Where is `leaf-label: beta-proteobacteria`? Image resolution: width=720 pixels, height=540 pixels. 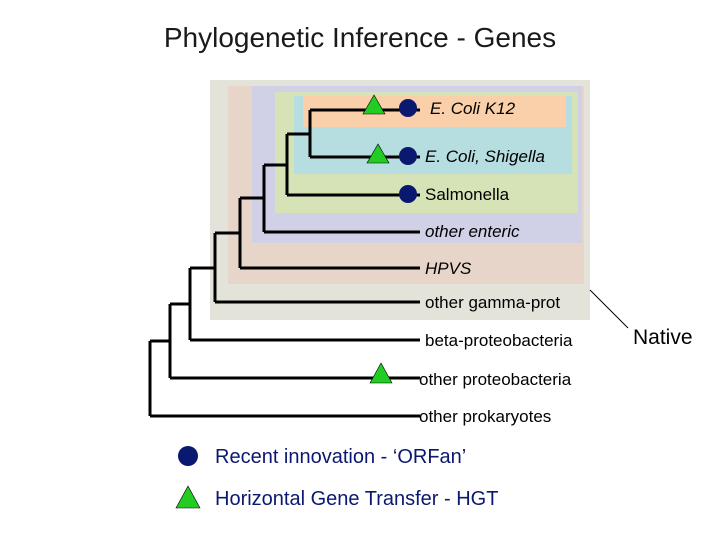 leaf-label: beta-proteobacteria is located at coordinates (499, 340).